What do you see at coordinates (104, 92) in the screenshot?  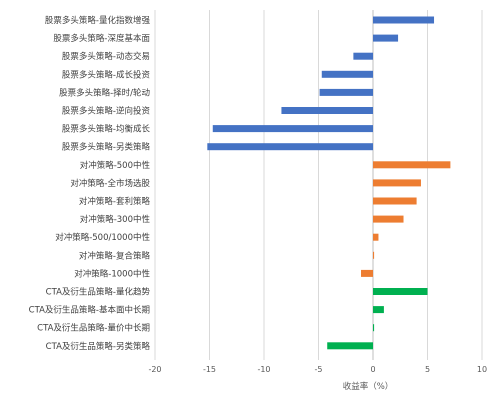 I see `category-label: 股票多头策略-择时/轮动` at bounding box center [104, 92].